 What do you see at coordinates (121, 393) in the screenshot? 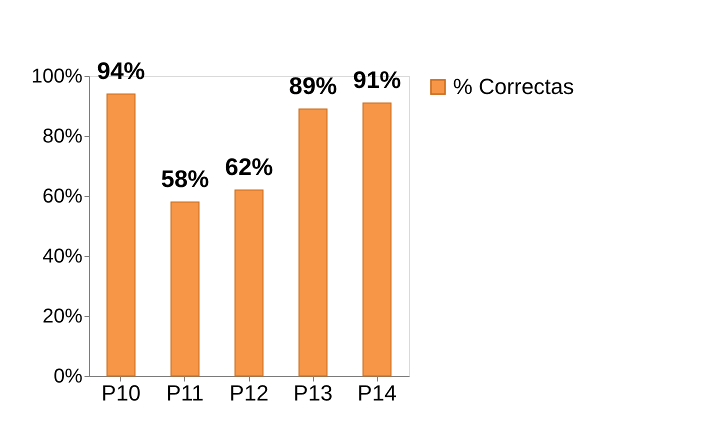
I see `x-tick-label: P10` at bounding box center [121, 393].